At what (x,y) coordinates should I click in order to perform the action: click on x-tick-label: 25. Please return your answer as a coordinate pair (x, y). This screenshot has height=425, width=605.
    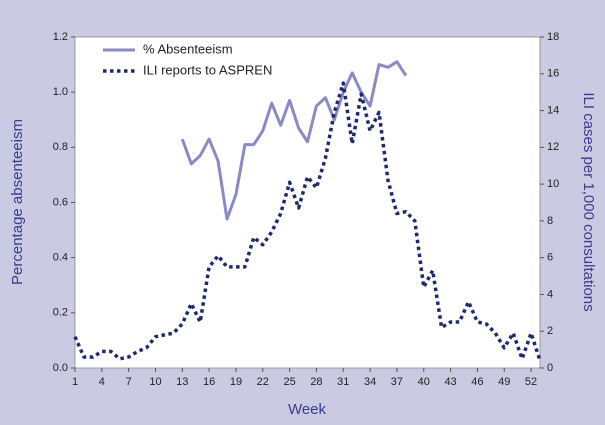
    Looking at the image, I should click on (289, 382).